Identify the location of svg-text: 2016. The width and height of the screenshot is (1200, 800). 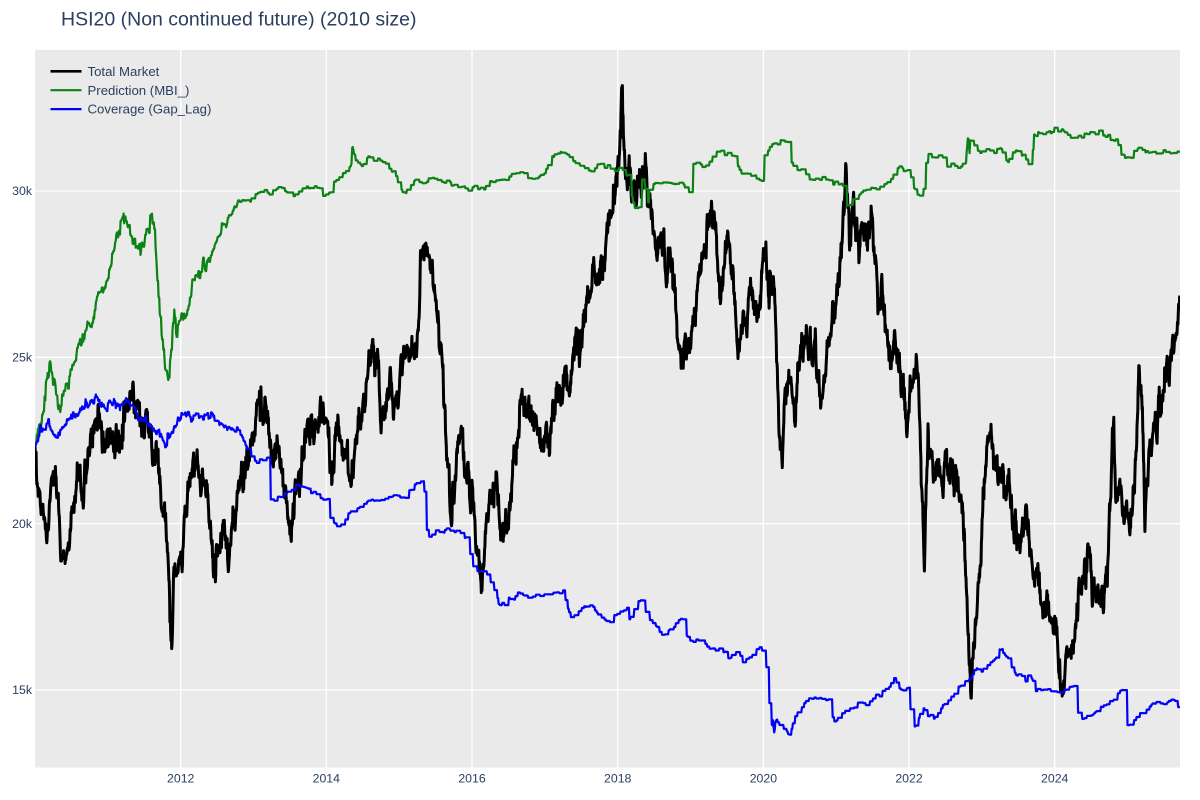
(472, 779).